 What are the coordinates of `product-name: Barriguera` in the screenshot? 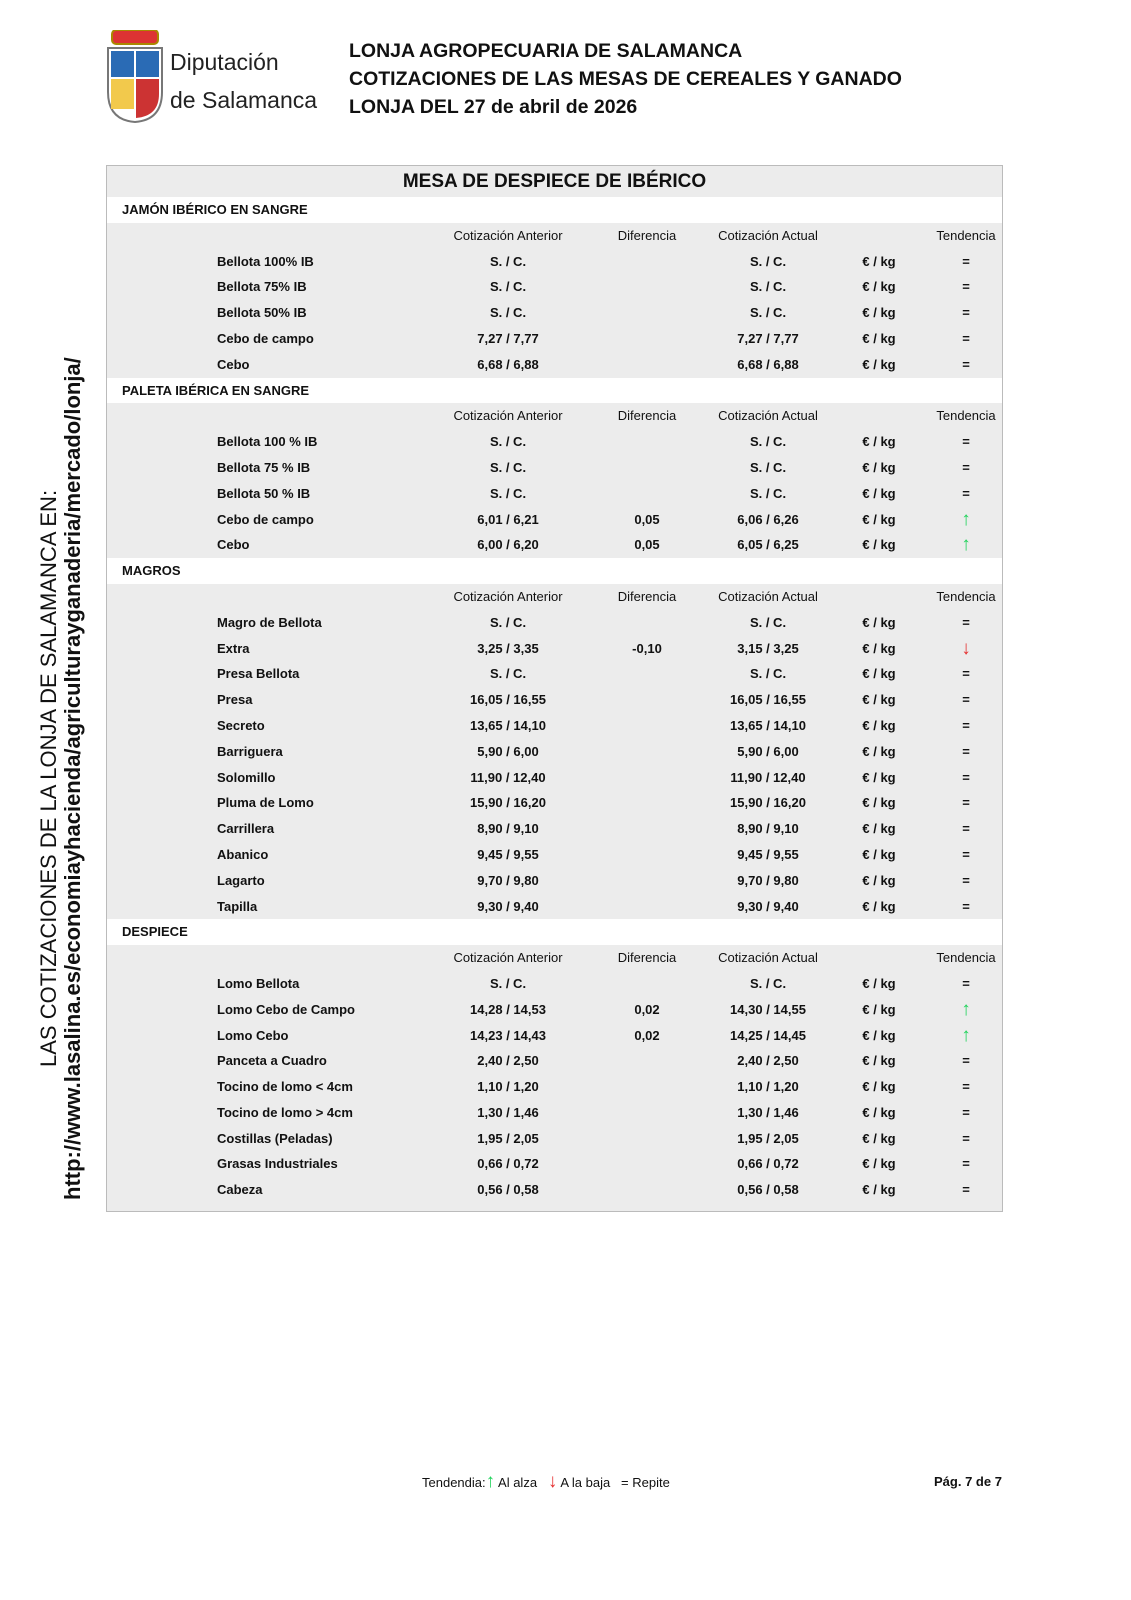 It's located at (250, 751).